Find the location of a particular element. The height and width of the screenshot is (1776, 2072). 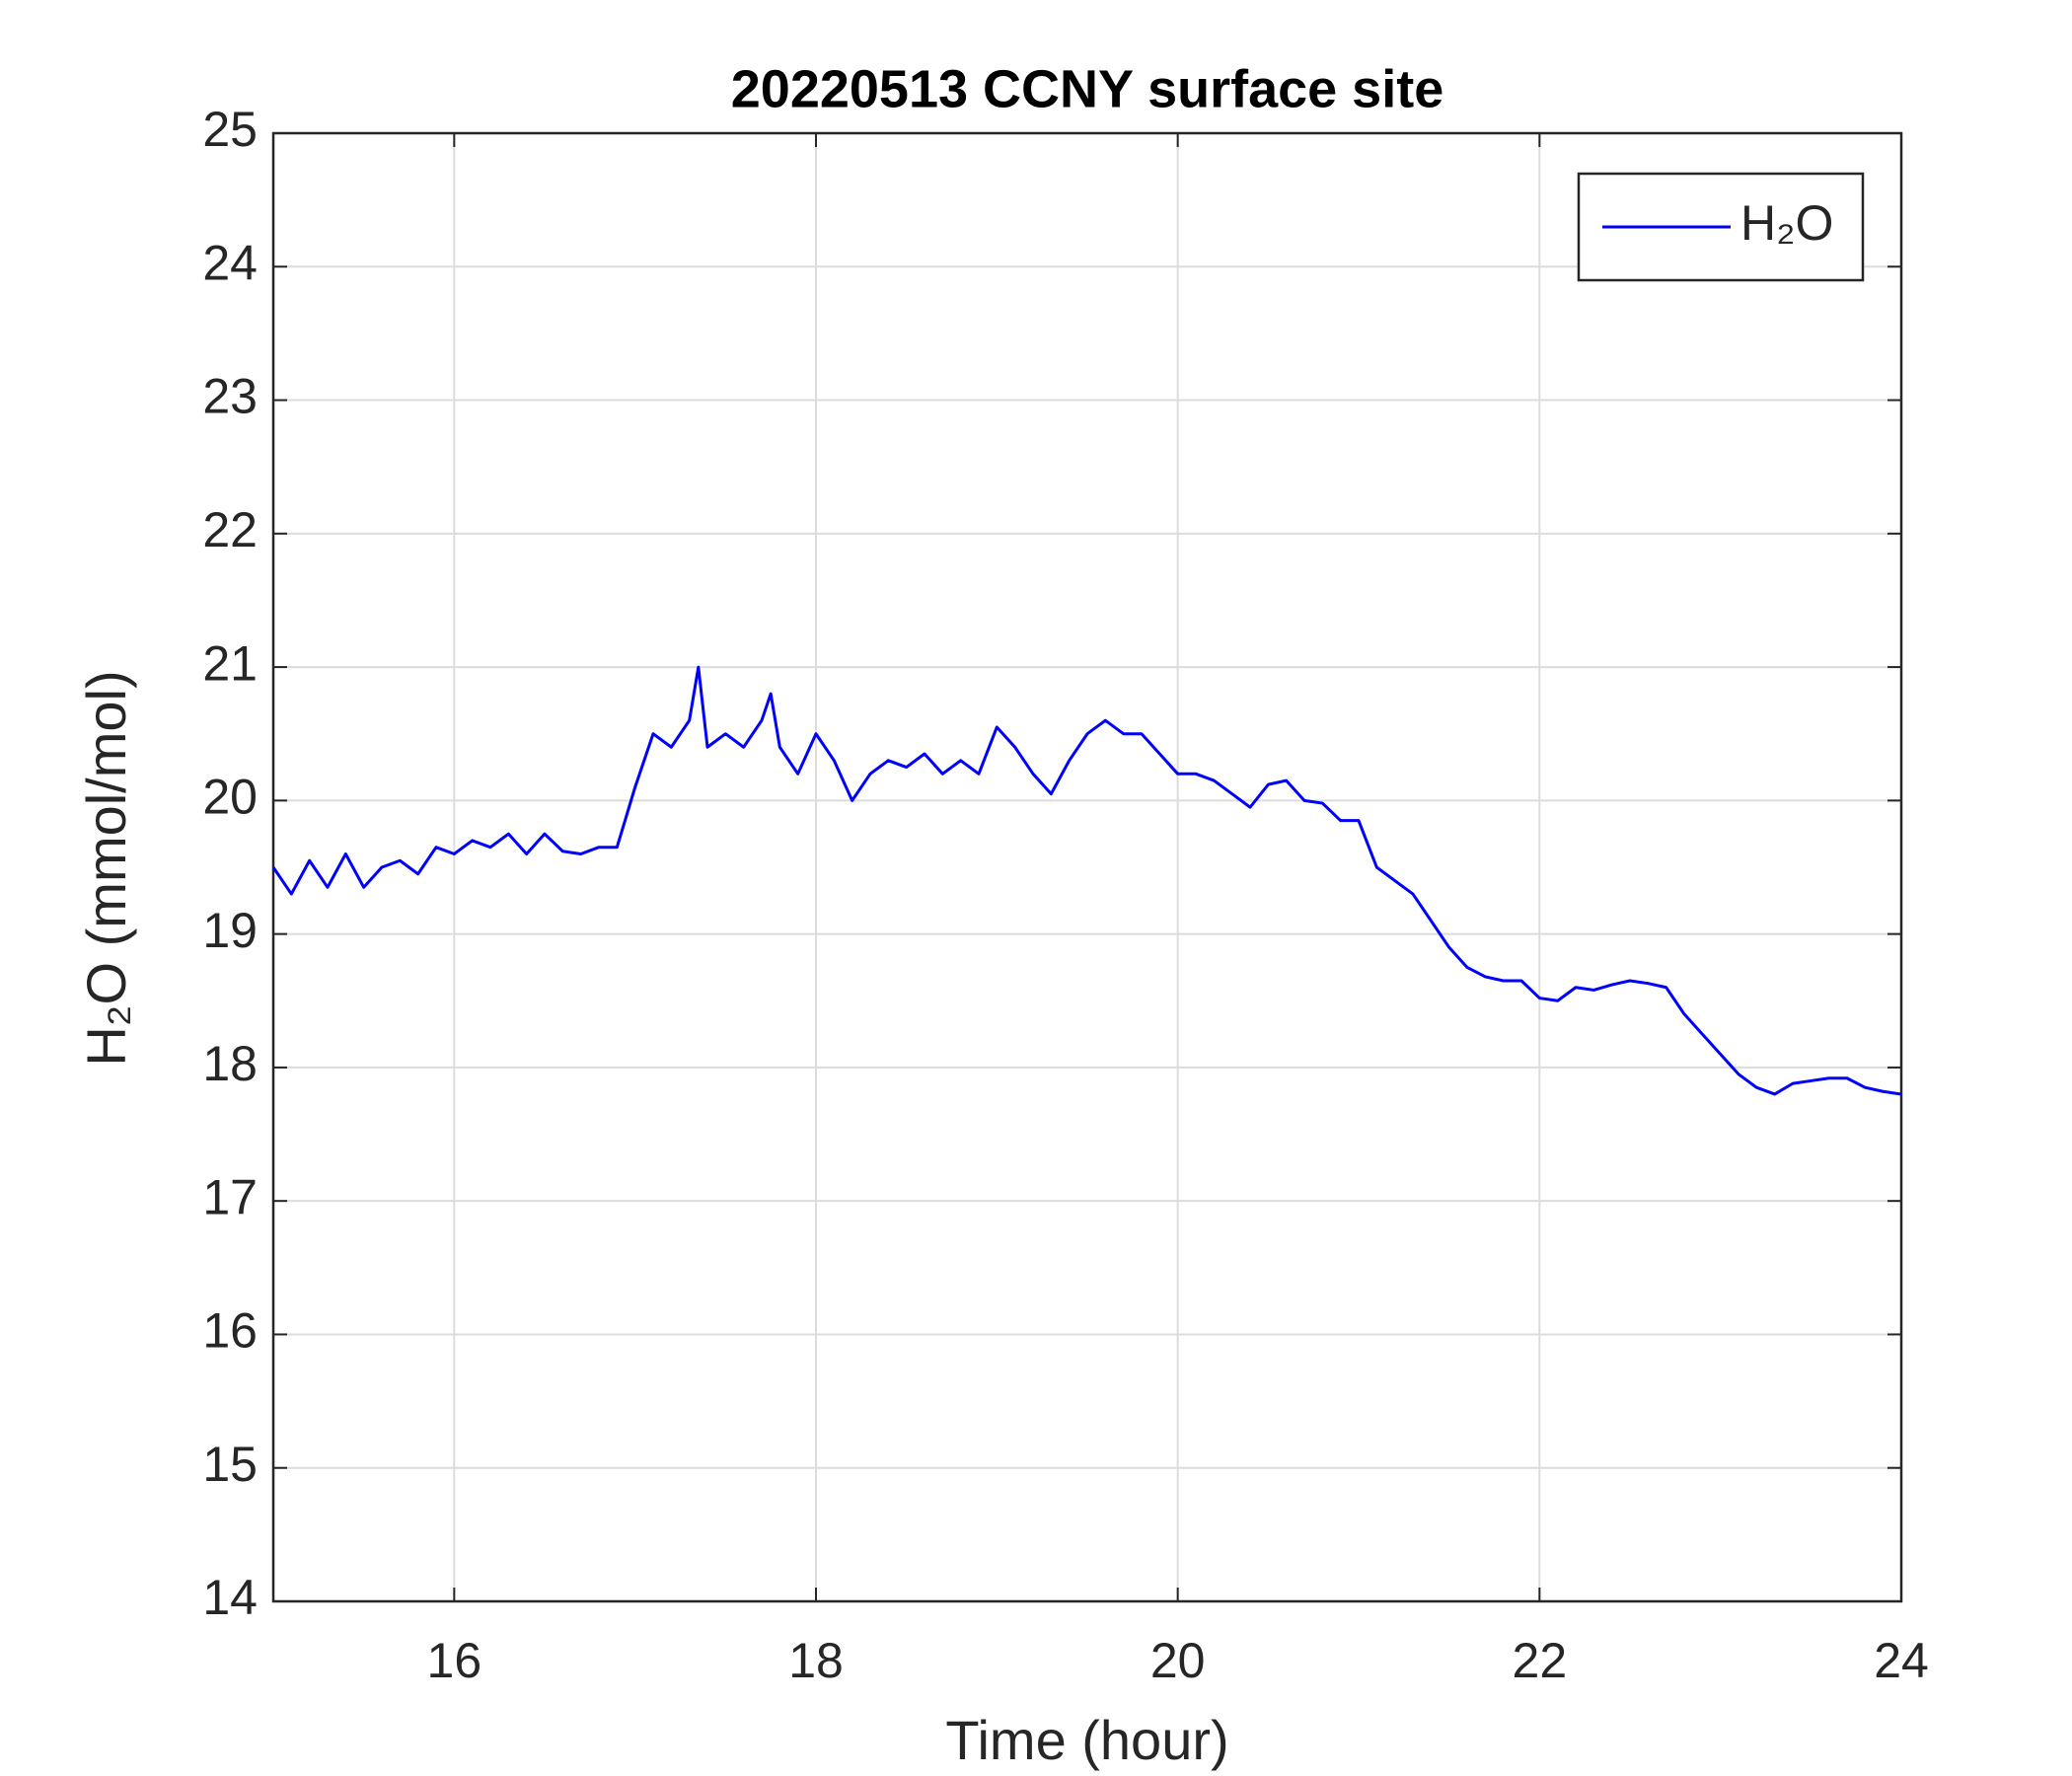

y-tick-label: 18 is located at coordinates (230, 1063).